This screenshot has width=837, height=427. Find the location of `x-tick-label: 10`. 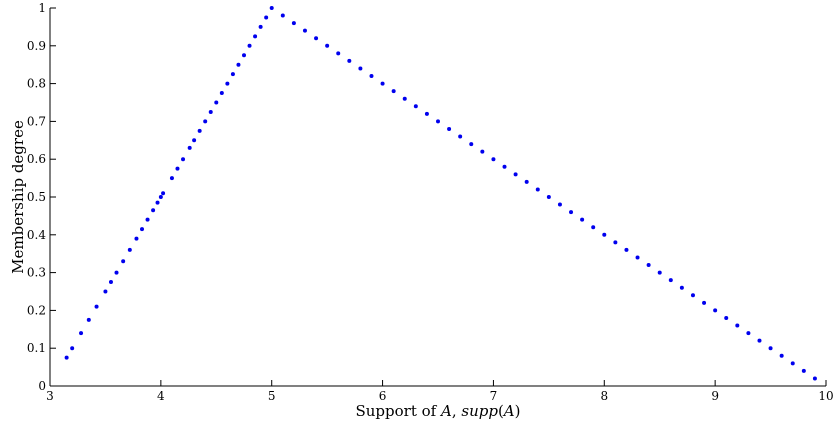

x-tick-label: 10 is located at coordinates (825, 396).